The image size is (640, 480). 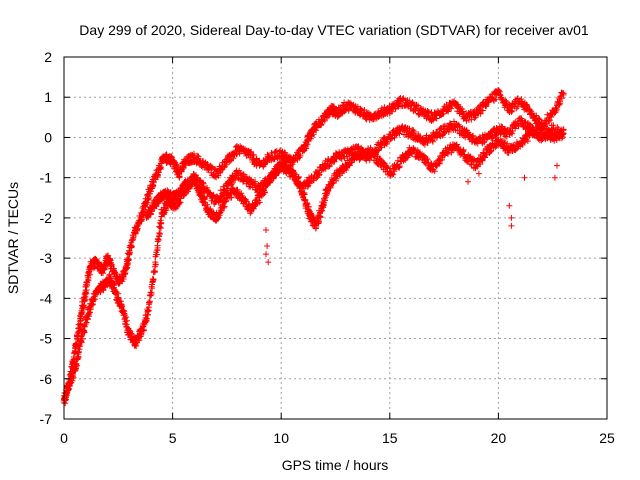 I want to click on x-tick-label: 10, so click(x=281, y=438).